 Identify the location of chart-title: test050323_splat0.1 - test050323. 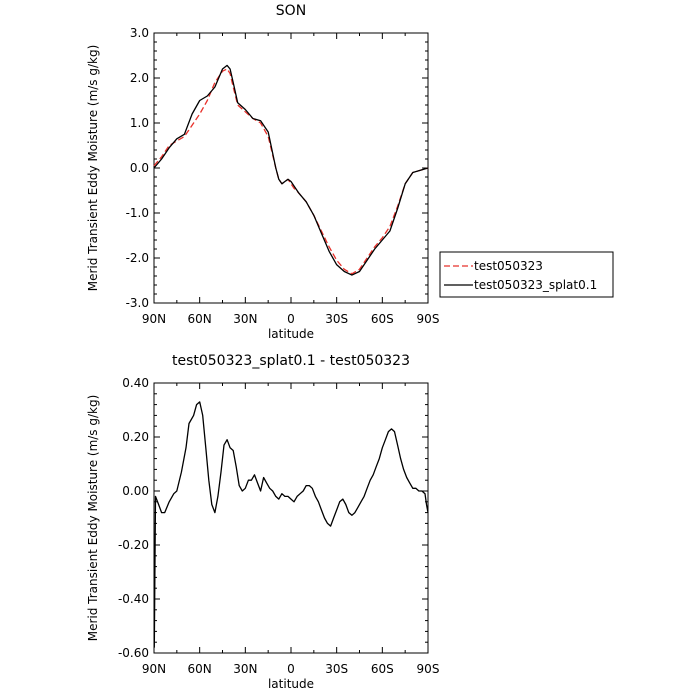
(291, 361).